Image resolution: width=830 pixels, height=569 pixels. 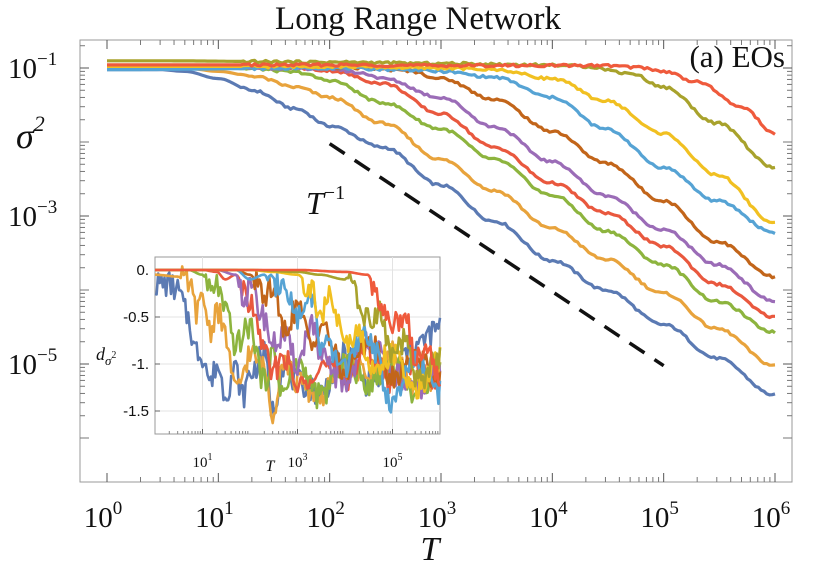 I want to click on x-tick-label: 10⁴, so click(x=548, y=516).